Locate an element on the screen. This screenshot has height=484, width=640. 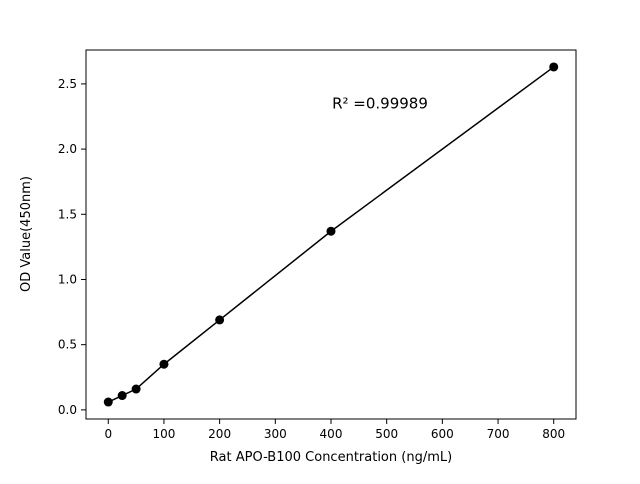
x-tick-label: 600 is located at coordinates (442, 434).